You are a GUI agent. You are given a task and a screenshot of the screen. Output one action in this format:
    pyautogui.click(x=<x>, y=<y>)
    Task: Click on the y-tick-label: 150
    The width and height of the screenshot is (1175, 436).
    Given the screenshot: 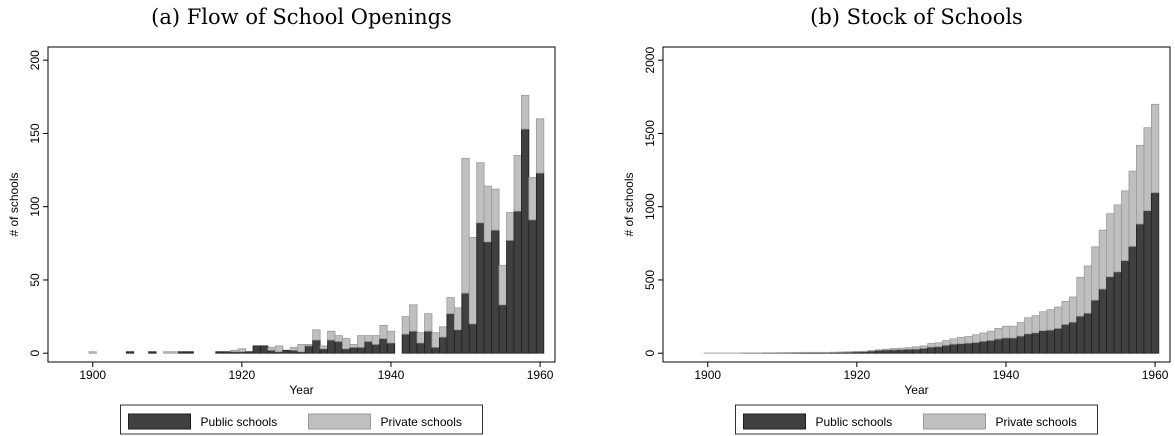 What is the action you would take?
    pyautogui.click(x=35, y=133)
    